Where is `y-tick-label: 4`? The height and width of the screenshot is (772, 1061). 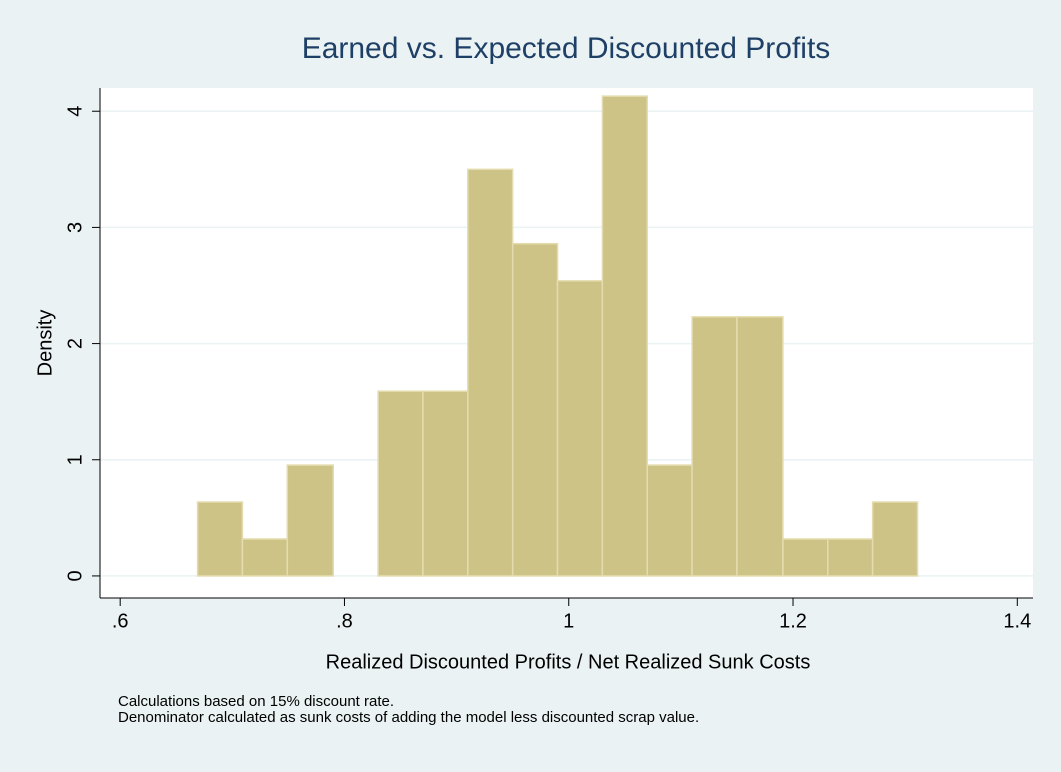
y-tick-label: 4 is located at coordinates (75, 111).